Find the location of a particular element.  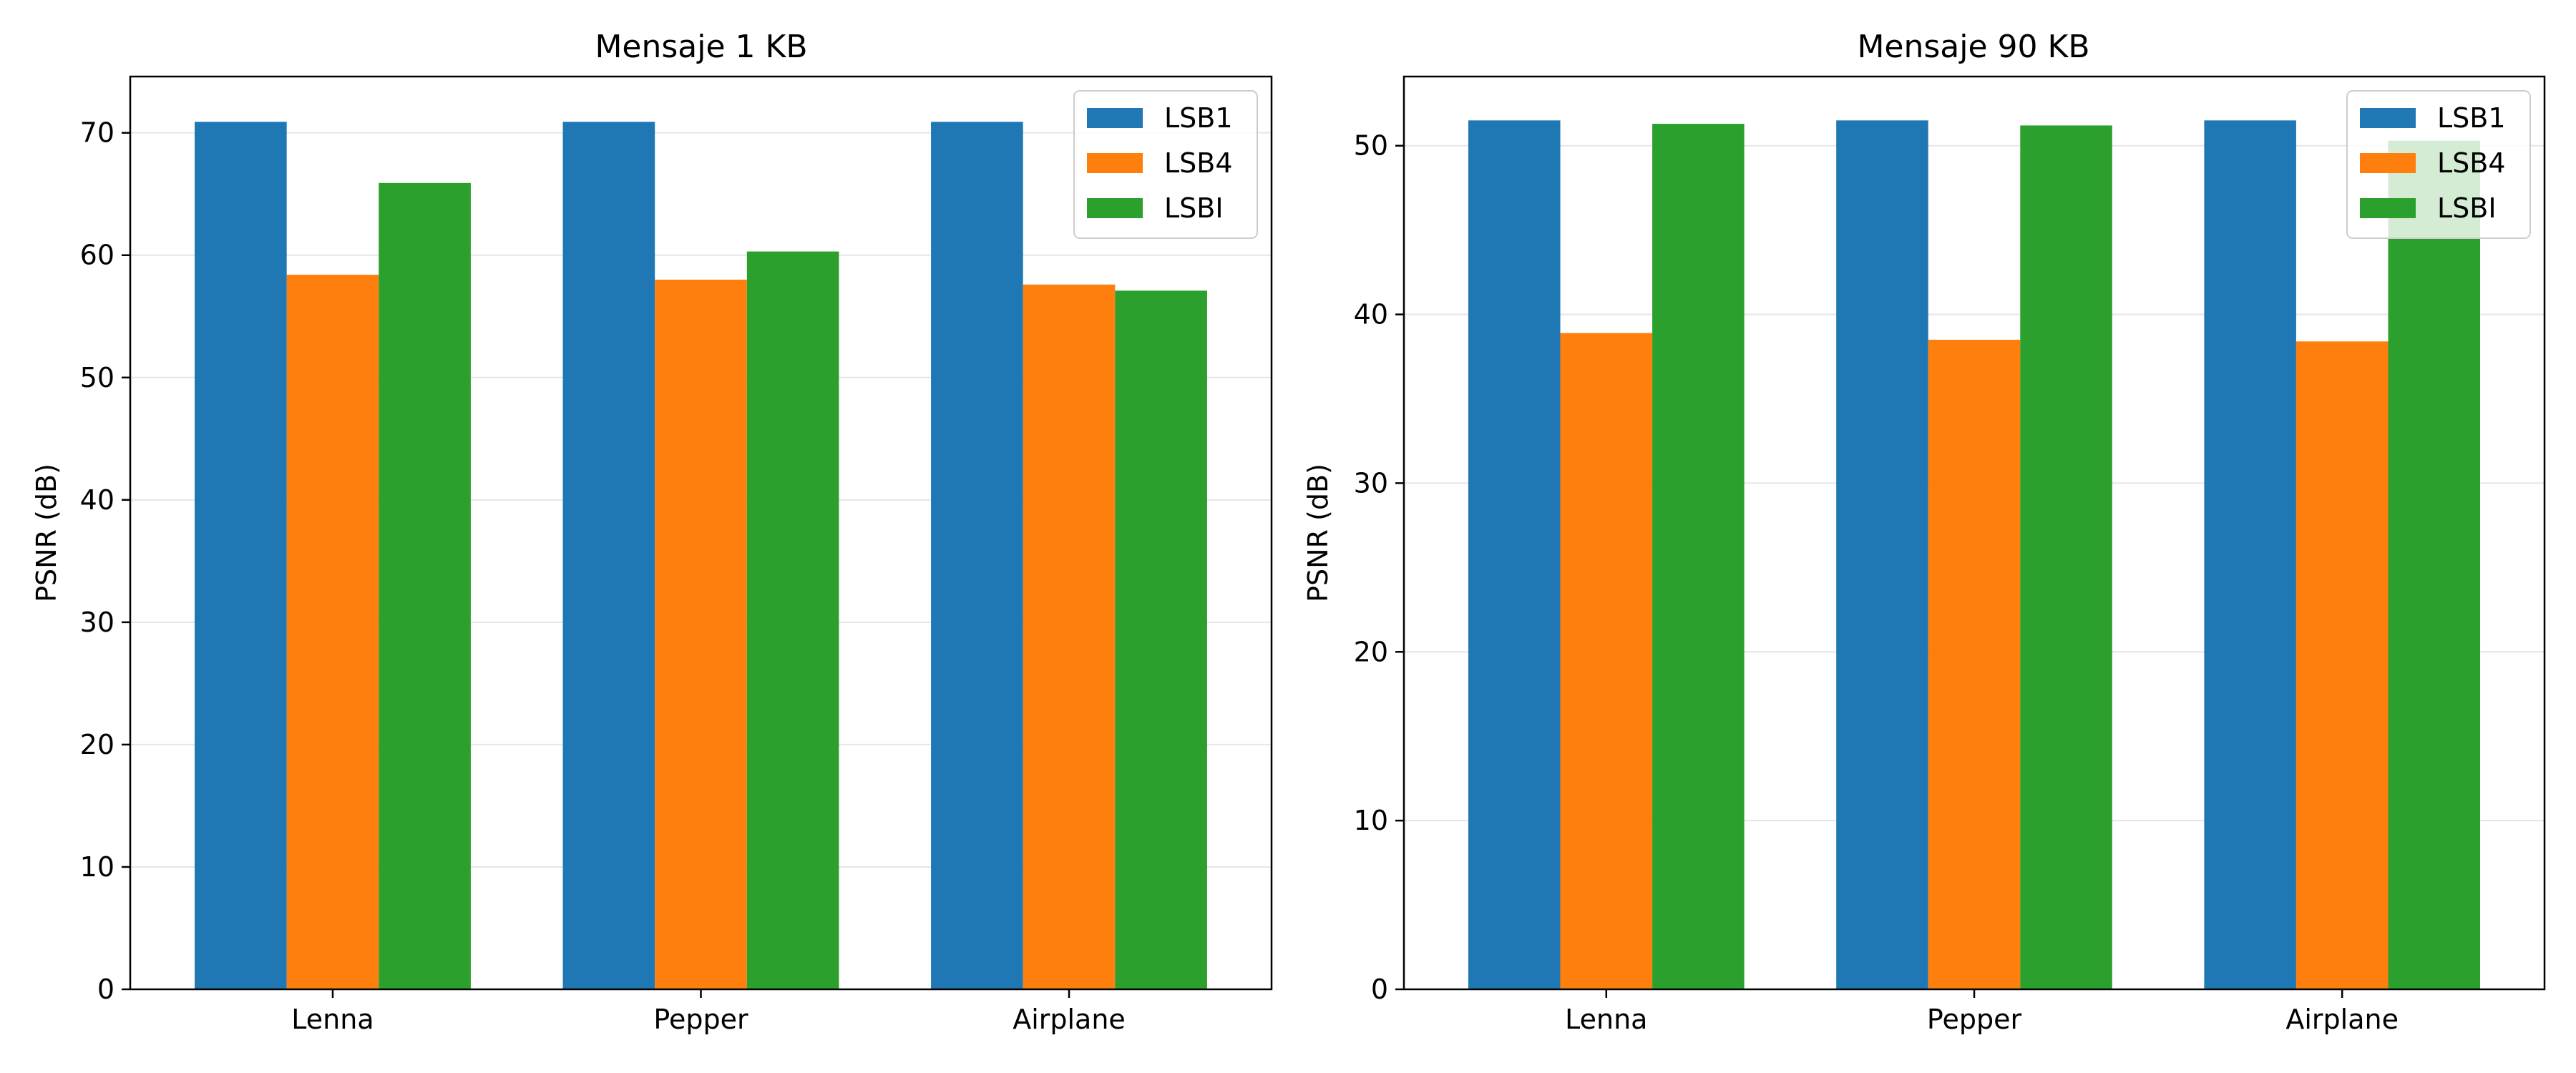

chart-title: Mensaje 1 KB is located at coordinates (701, 47).